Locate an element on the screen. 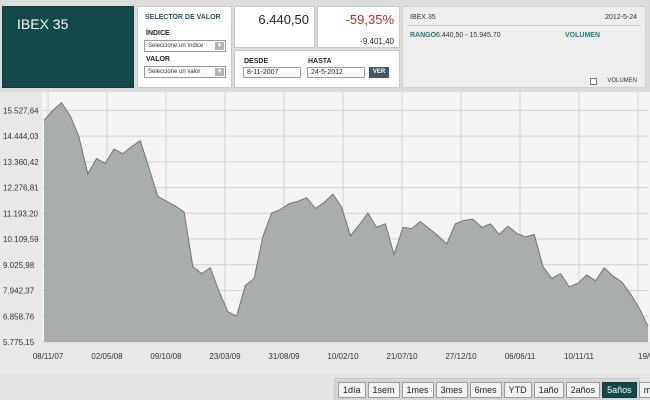  value-select-label: VALOR is located at coordinates (158, 59).